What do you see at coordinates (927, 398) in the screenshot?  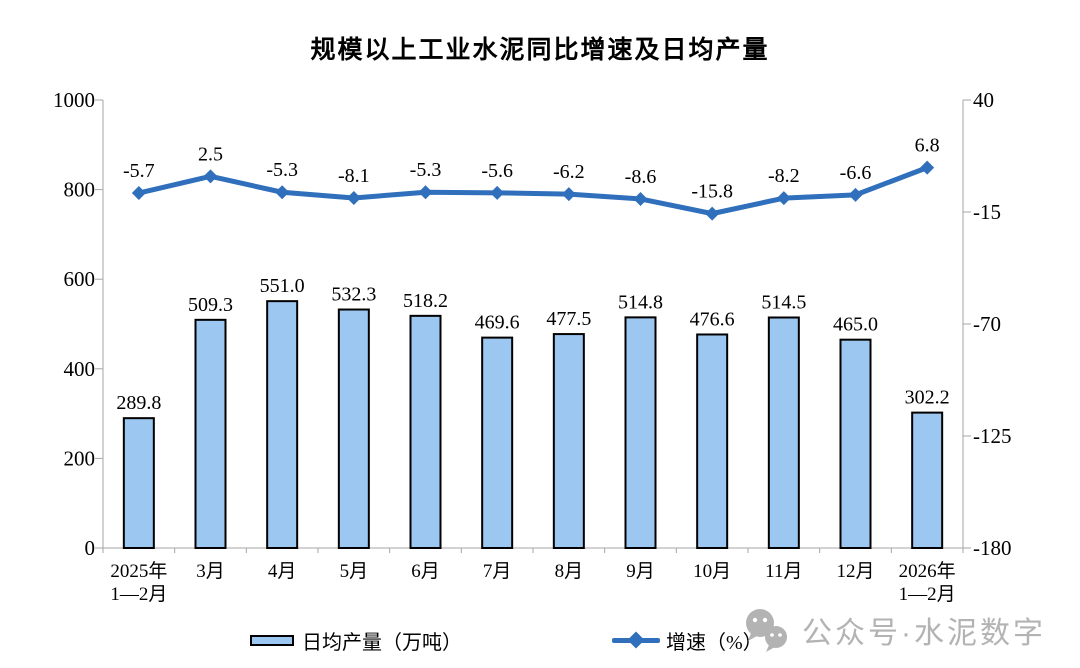 I see `bar-value-label: 302.2` at bounding box center [927, 398].